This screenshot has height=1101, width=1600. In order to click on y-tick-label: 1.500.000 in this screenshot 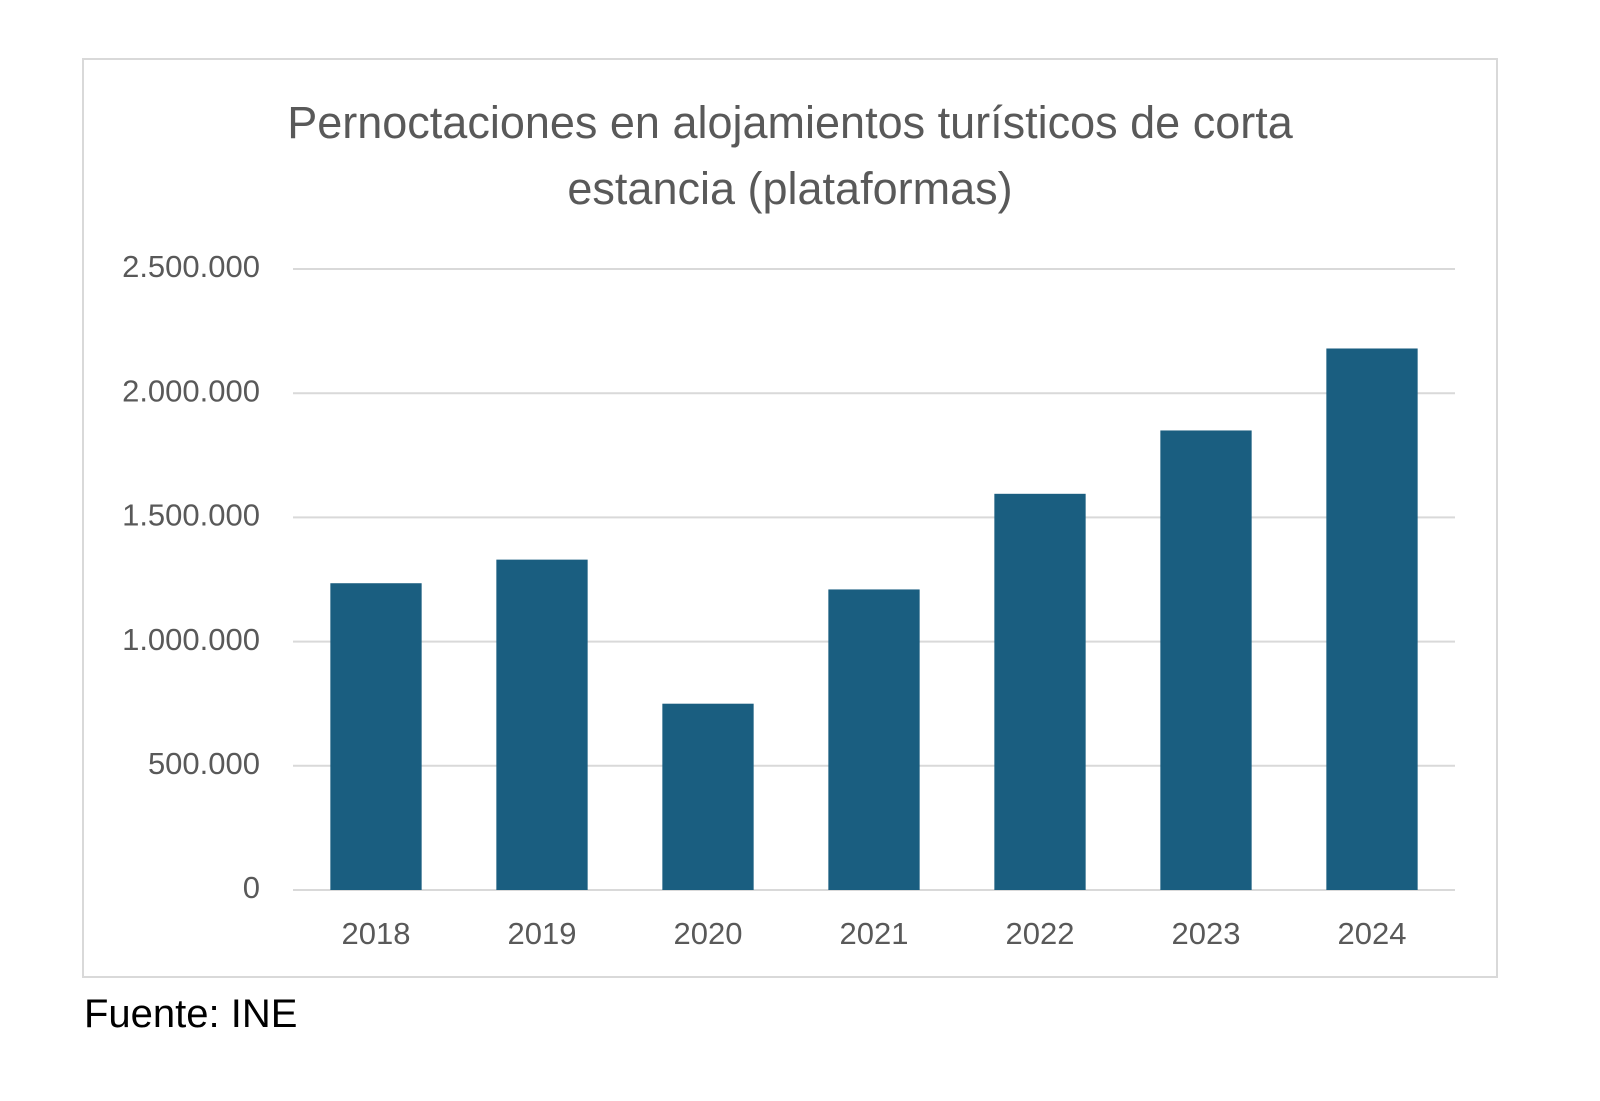, I will do `click(191, 515)`.